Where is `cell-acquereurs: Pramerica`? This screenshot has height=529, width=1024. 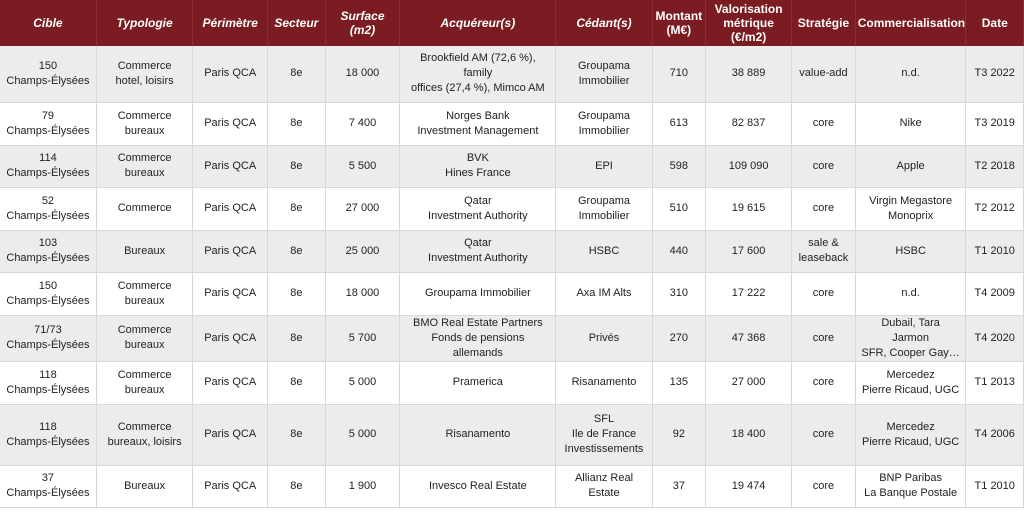
cell-acquereurs: Pramerica is located at coordinates (478, 383).